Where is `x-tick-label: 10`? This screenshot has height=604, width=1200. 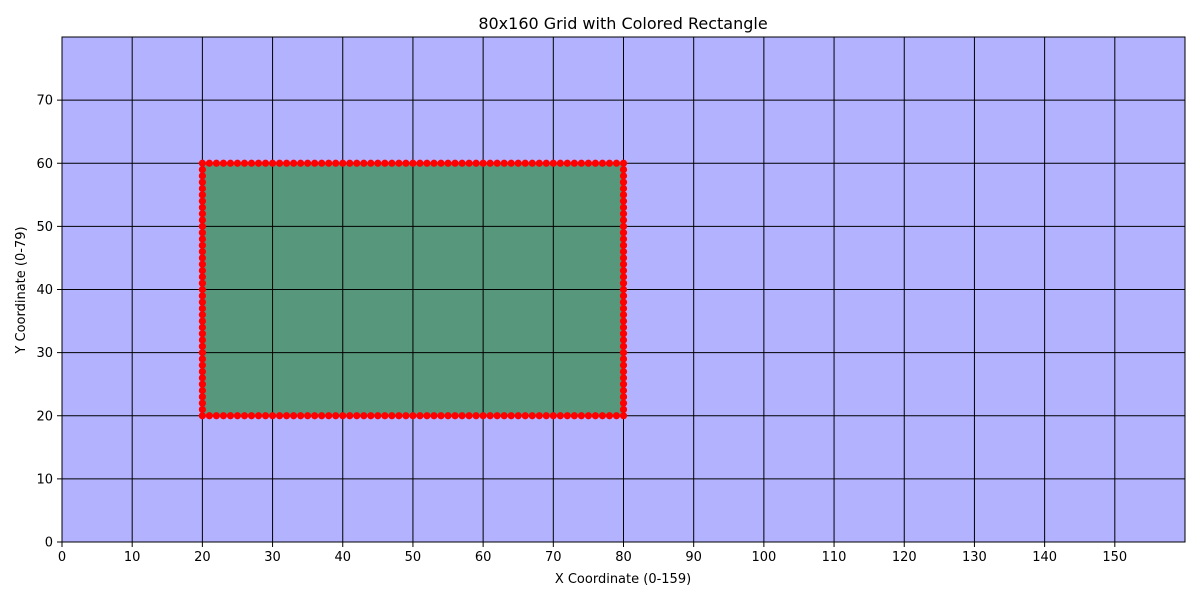 x-tick-label: 10 is located at coordinates (132, 557).